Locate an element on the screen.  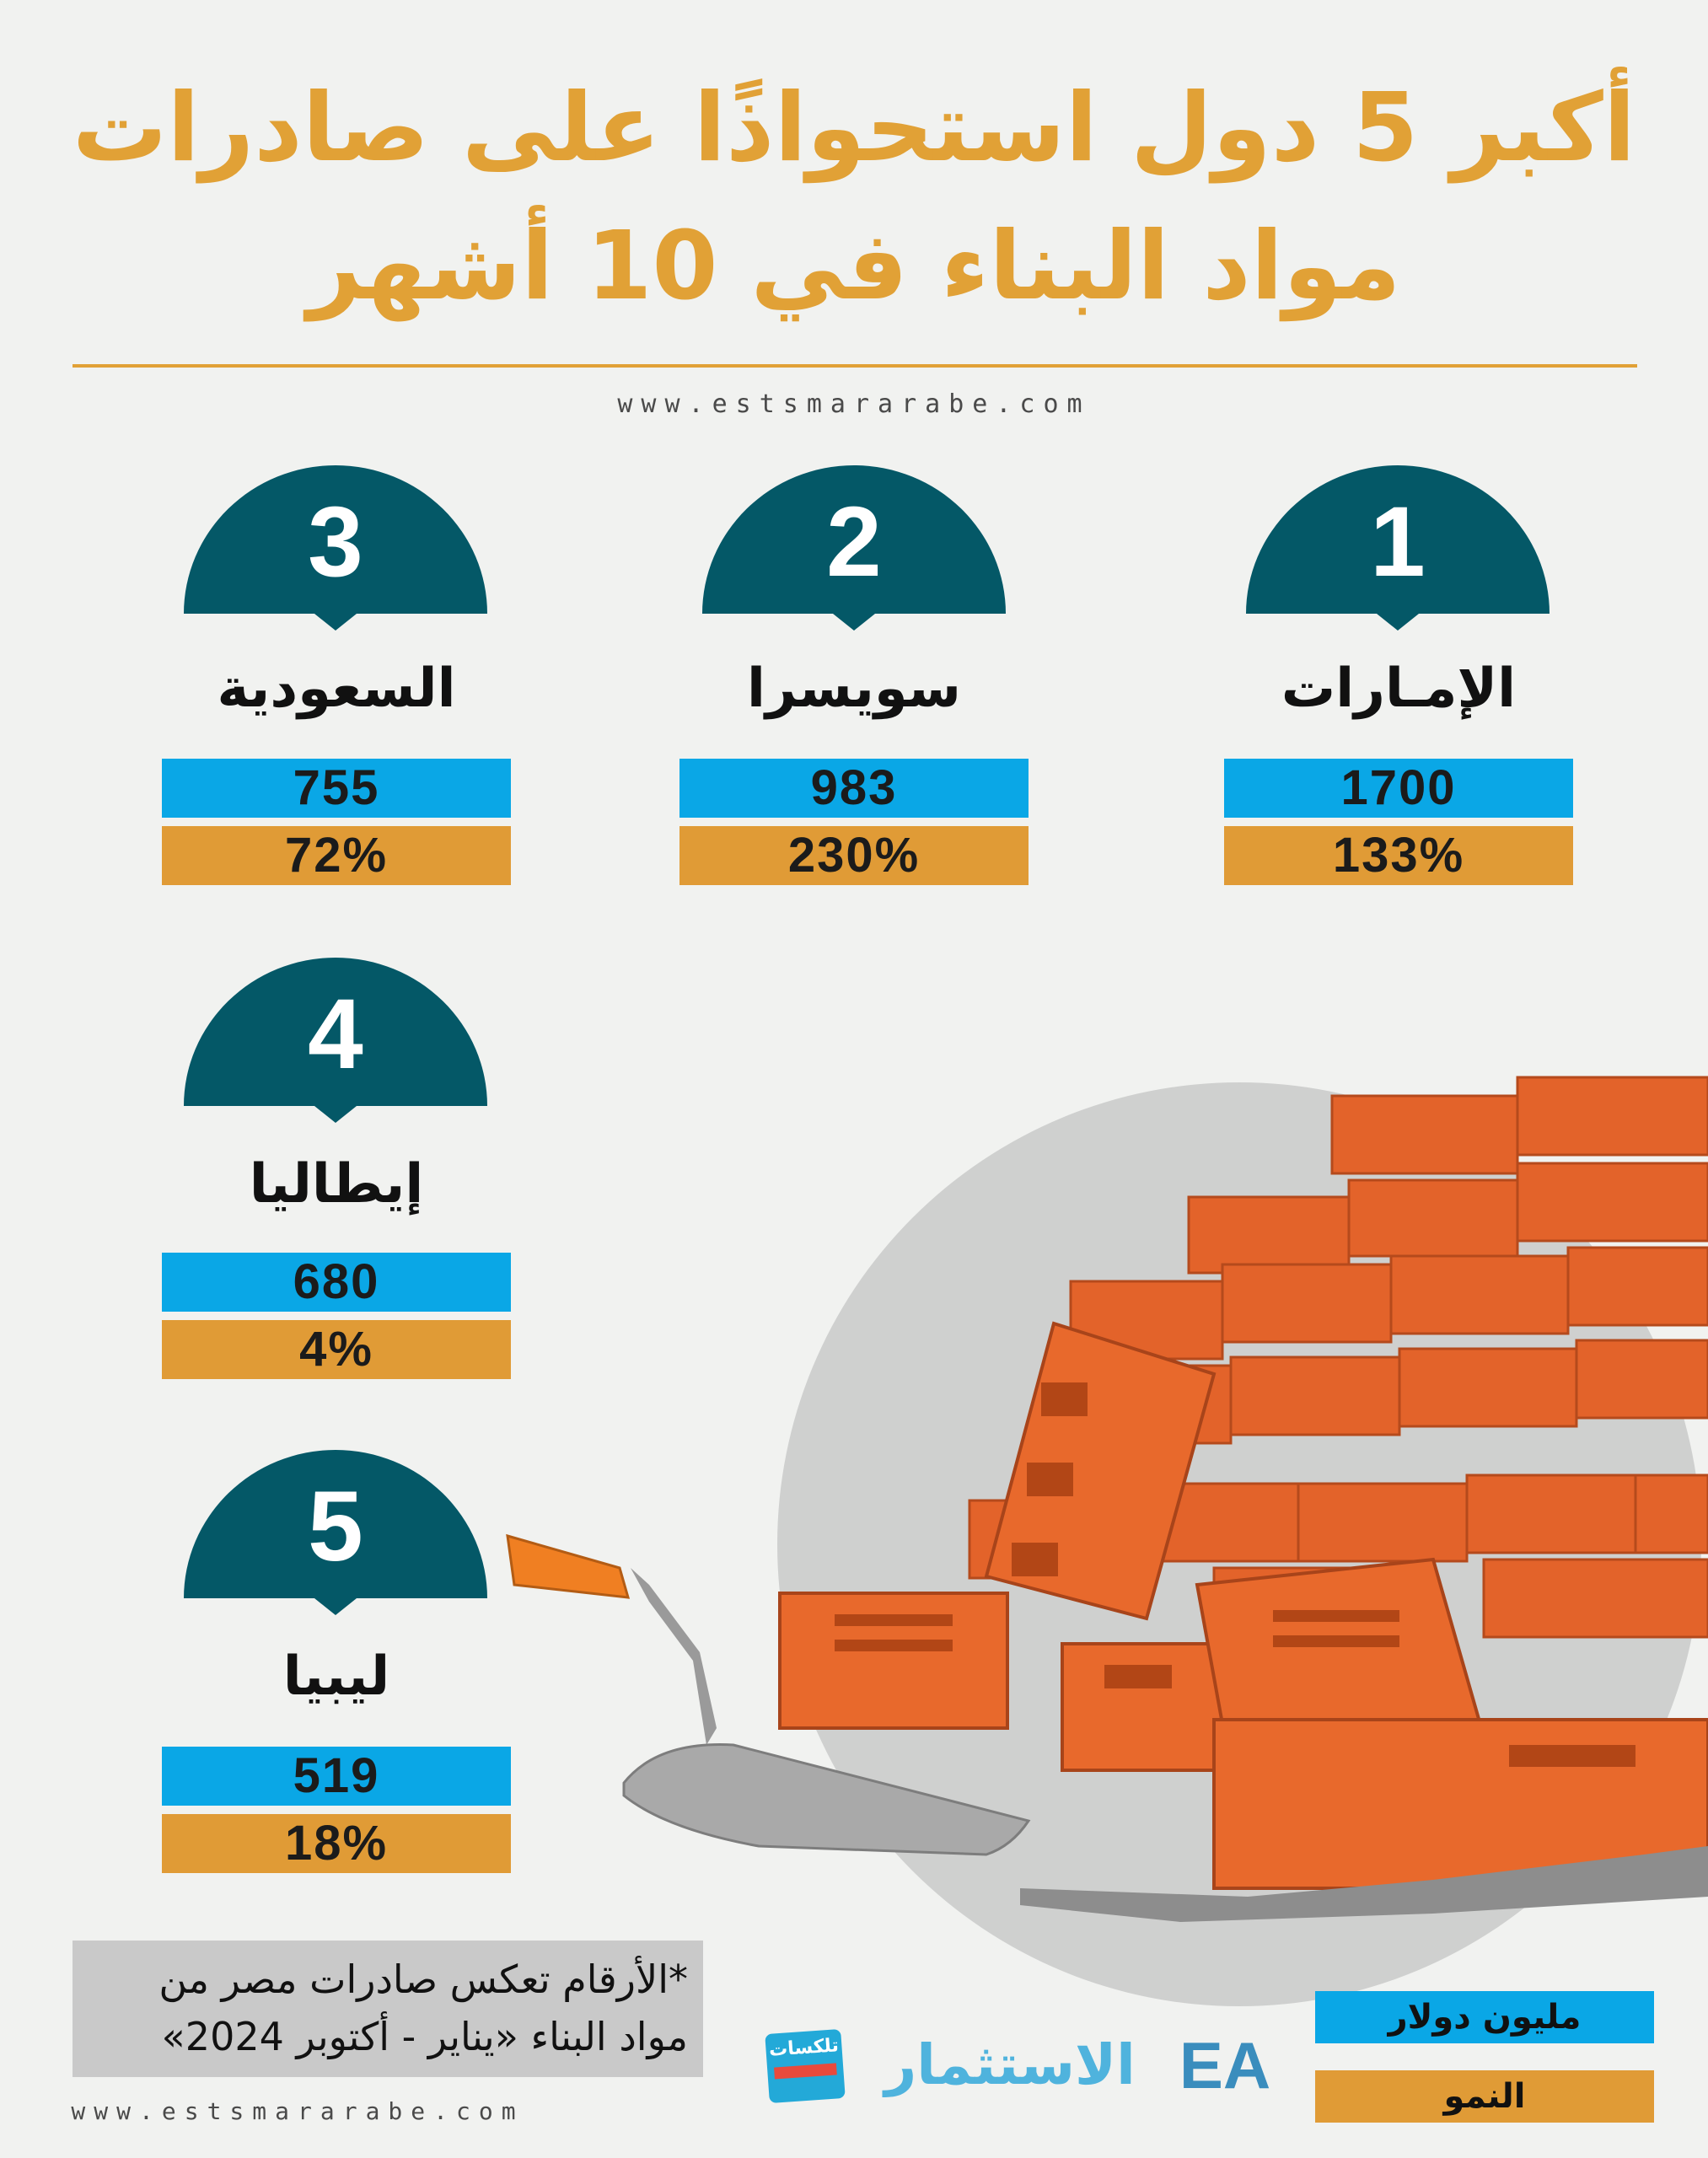
website-bottom: www.estsmararabe.com is located at coordinates (297, 2111).